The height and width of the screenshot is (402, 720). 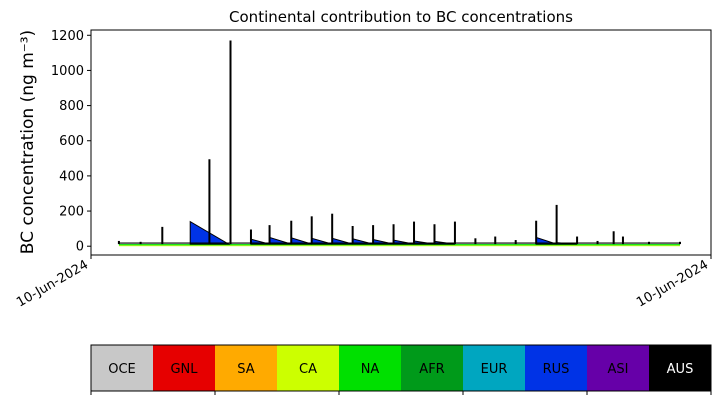 I want to click on legend-label-aus: AUS, so click(x=680, y=369).